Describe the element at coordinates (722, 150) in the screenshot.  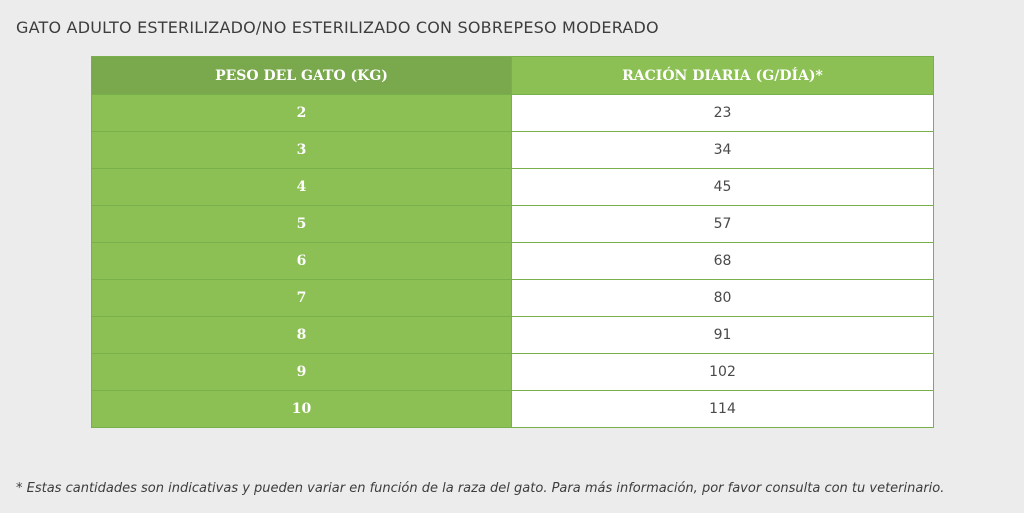
I see `ration-cell: 34` at that location.